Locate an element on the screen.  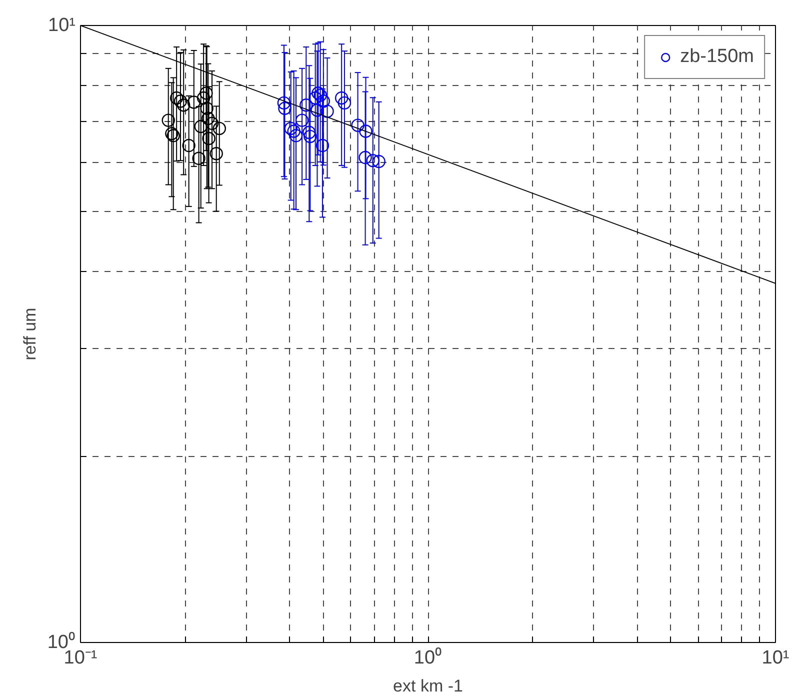
x-axis-title: ext km -1 is located at coordinates (428, 686).